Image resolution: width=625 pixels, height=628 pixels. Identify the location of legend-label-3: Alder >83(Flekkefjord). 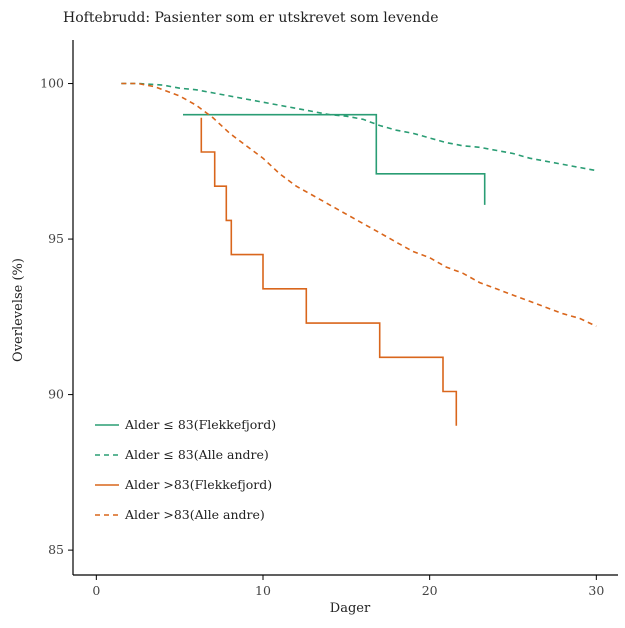
(198, 484).